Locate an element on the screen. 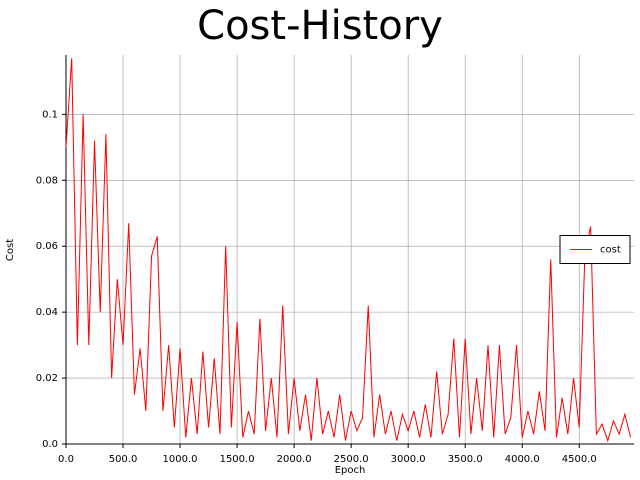 The width and height of the screenshot is (640, 480). y-tick-label: 0.04 is located at coordinates (47, 312).